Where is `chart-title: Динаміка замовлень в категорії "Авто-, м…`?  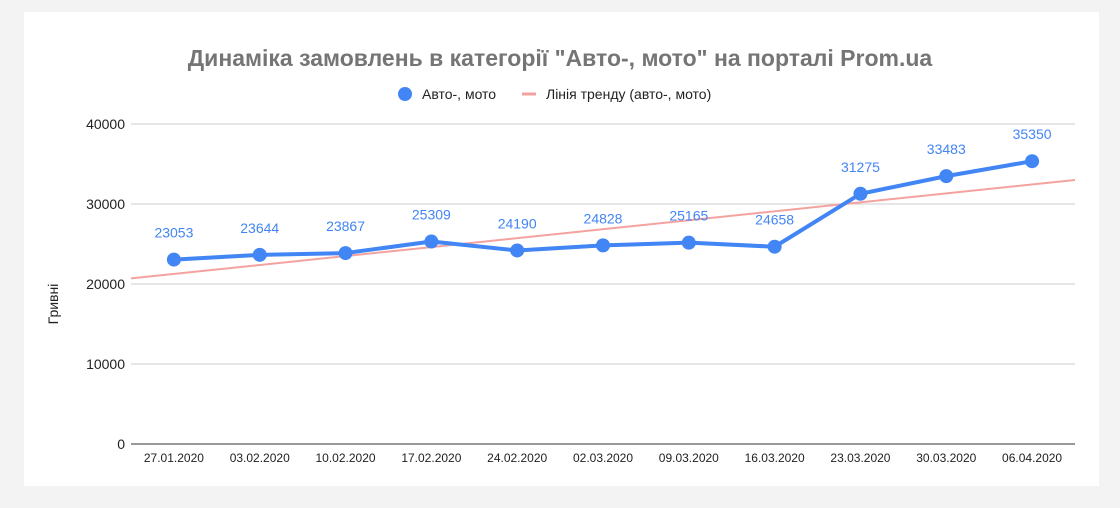
chart-title: Динаміка замовлень в категорії "Авто-, м… is located at coordinates (560, 58).